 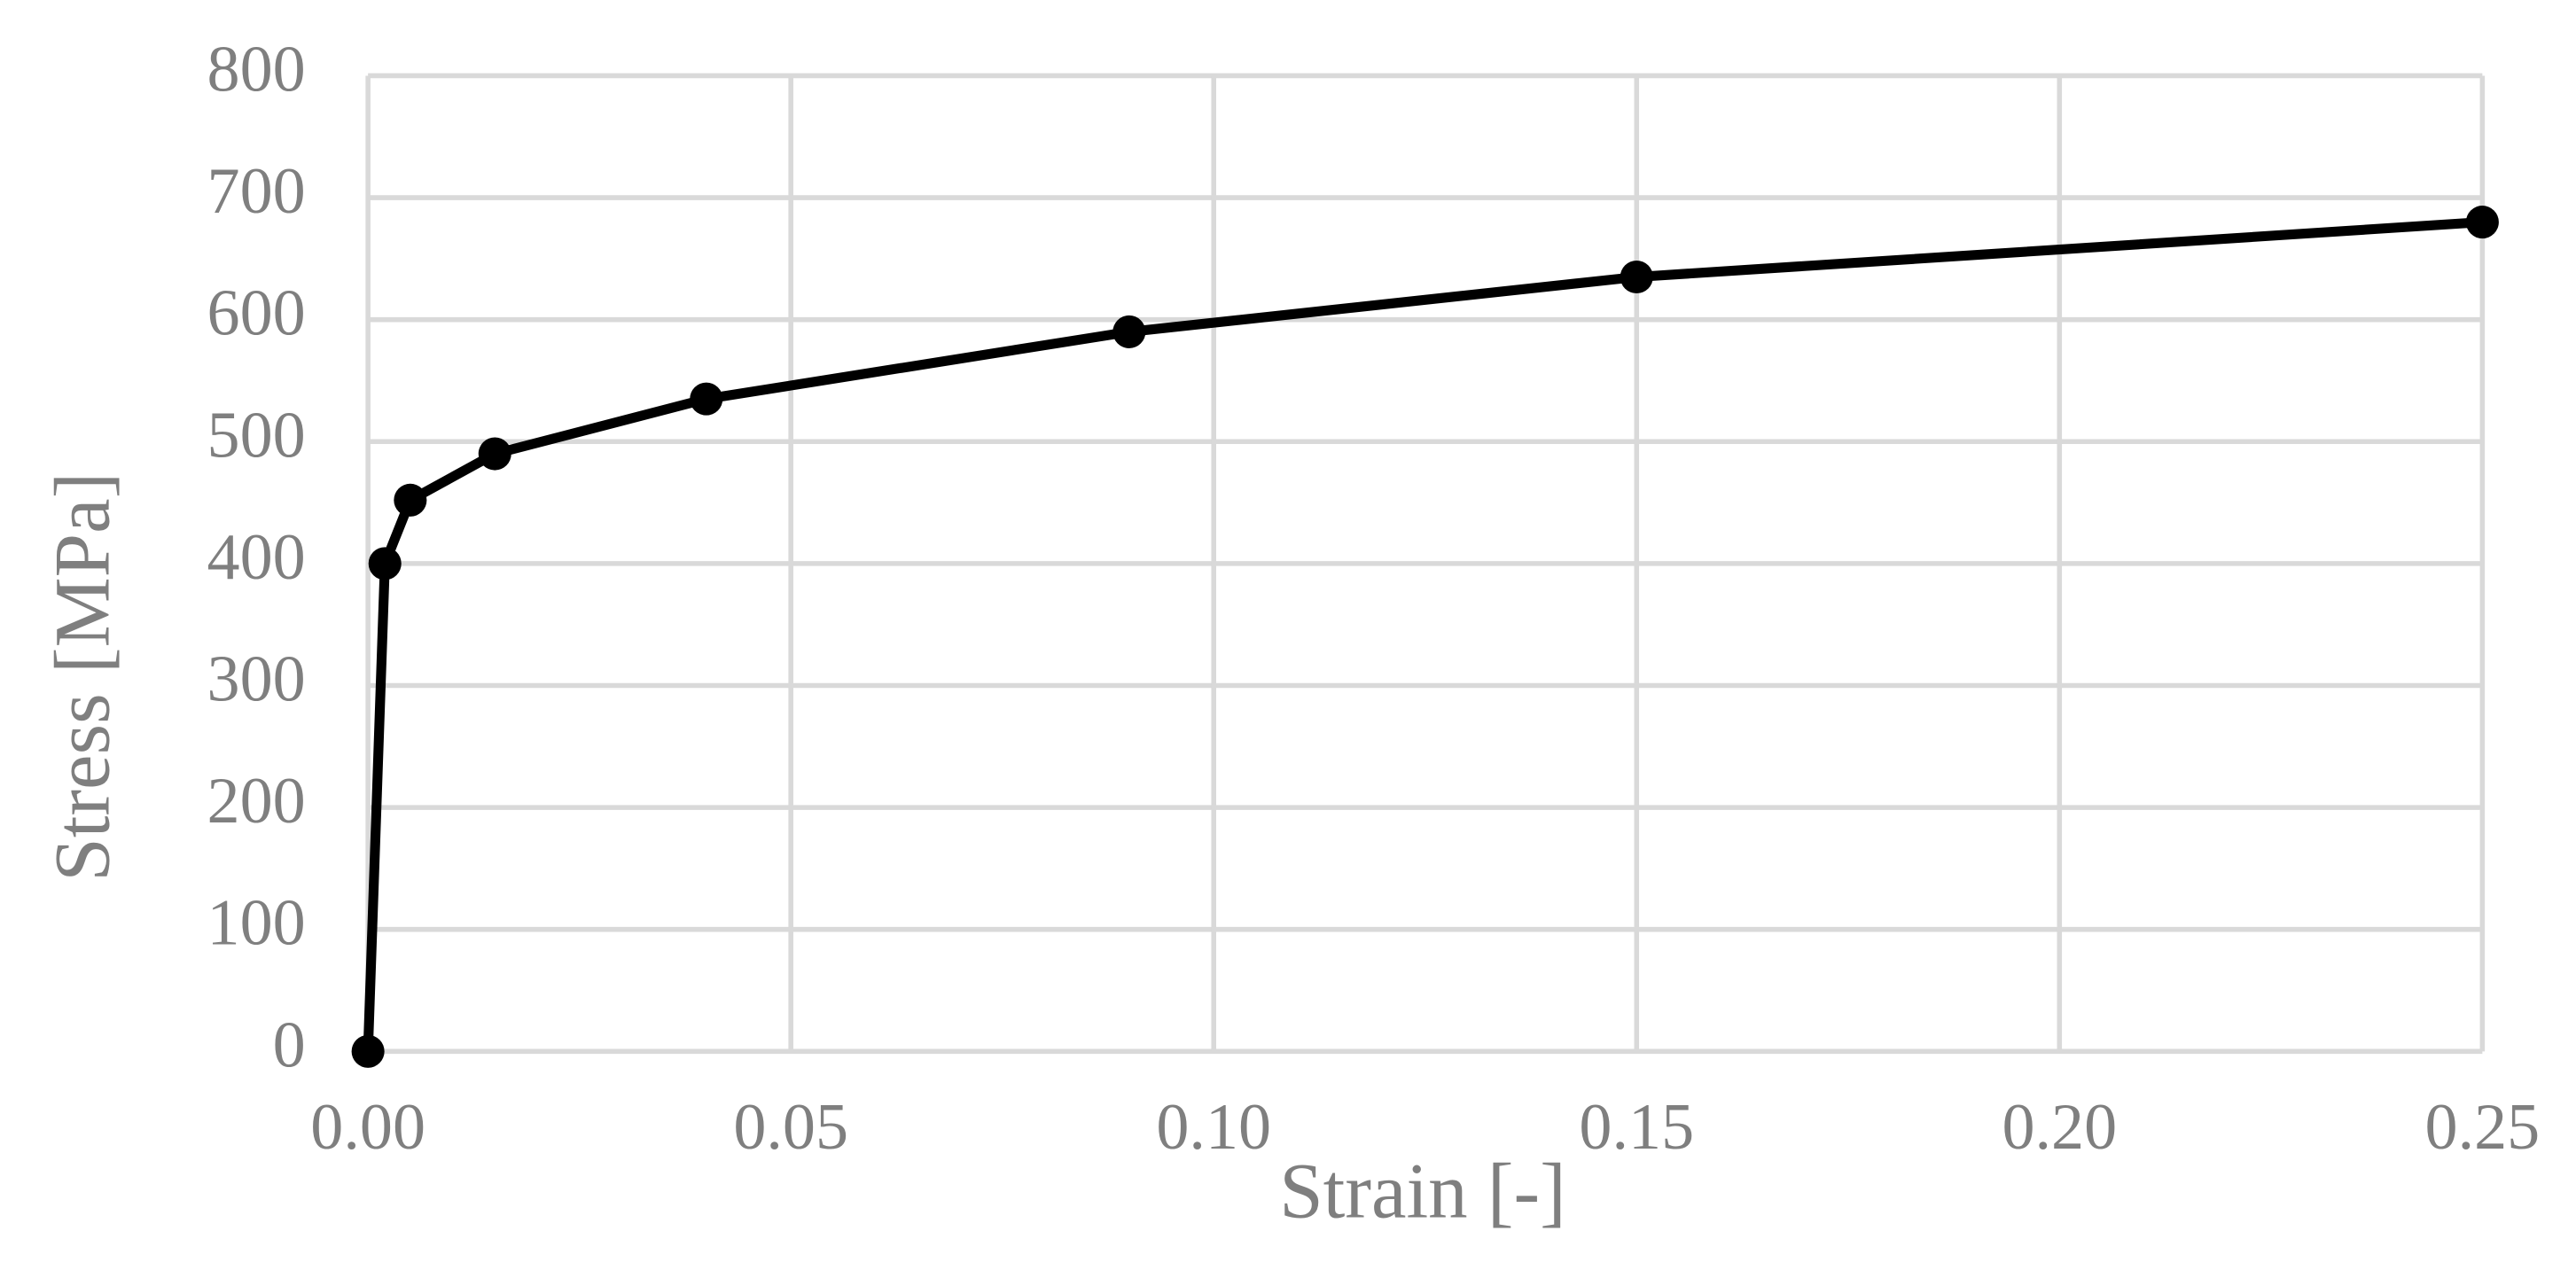 What do you see at coordinates (256, 923) in the screenshot?
I see `y-tick-label: 100` at bounding box center [256, 923].